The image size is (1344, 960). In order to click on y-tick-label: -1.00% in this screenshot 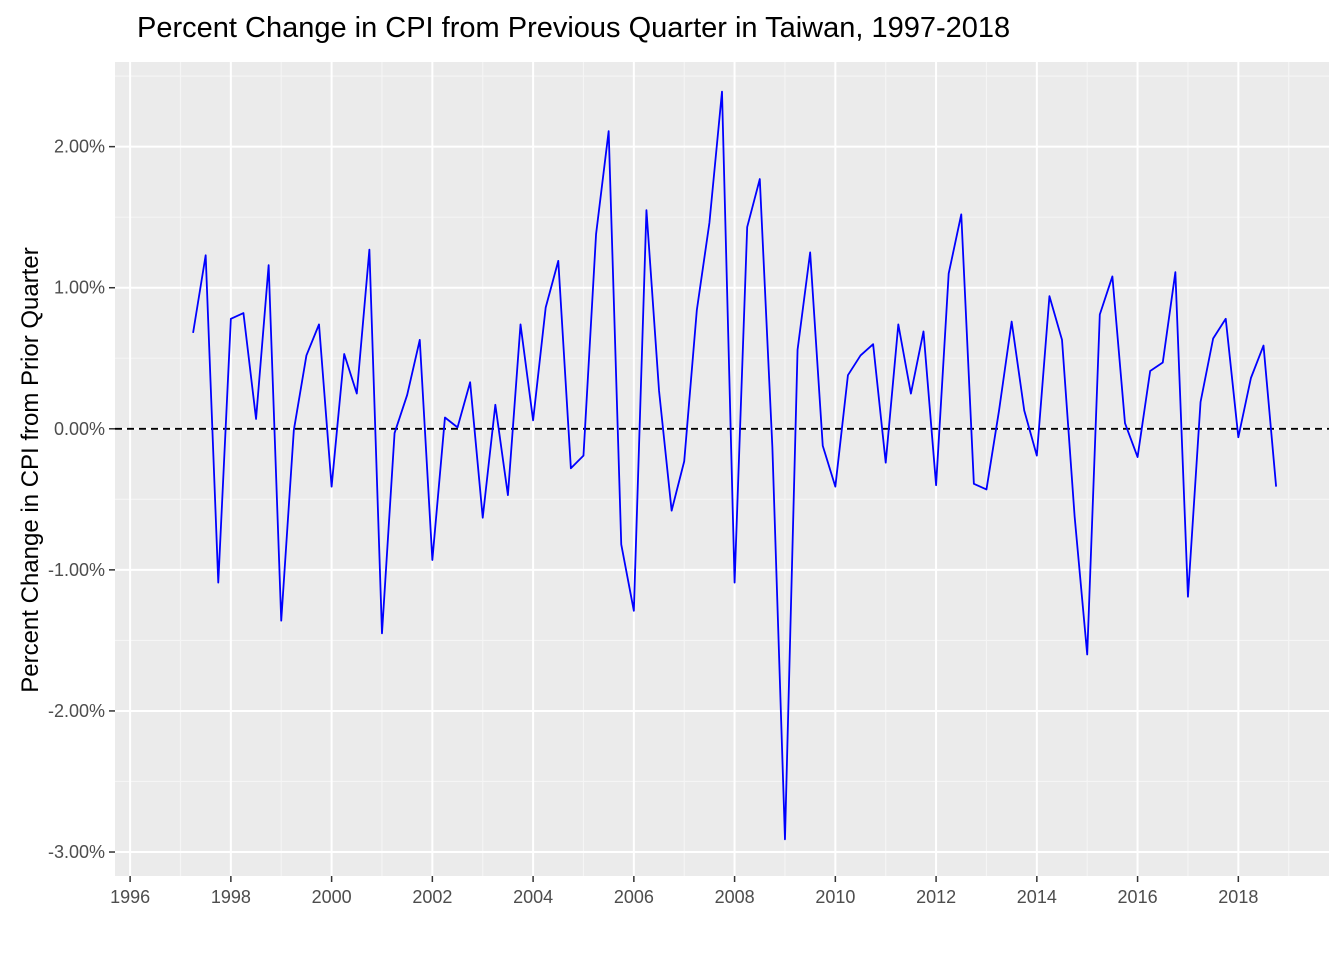, I will do `click(76, 570)`.